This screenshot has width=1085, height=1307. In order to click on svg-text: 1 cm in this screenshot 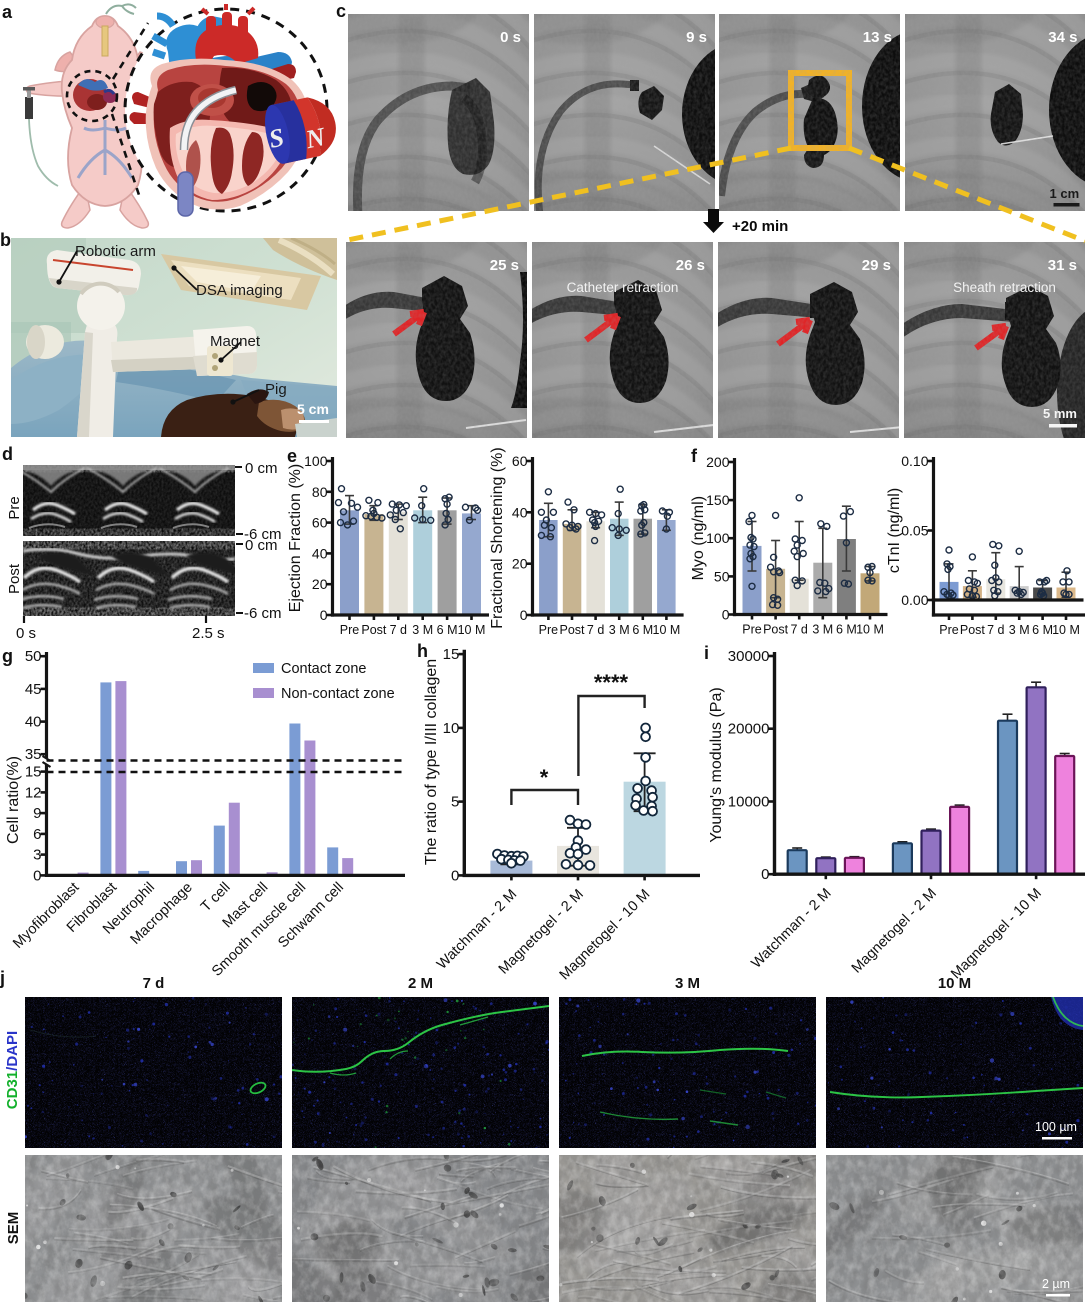, I will do `click(1064, 193)`.